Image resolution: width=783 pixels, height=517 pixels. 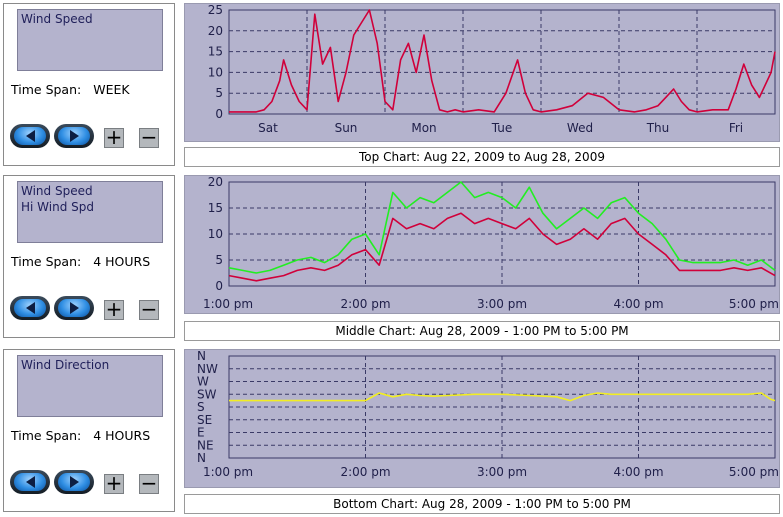 I want to click on y-tick-label: S, so click(x=201, y=407).